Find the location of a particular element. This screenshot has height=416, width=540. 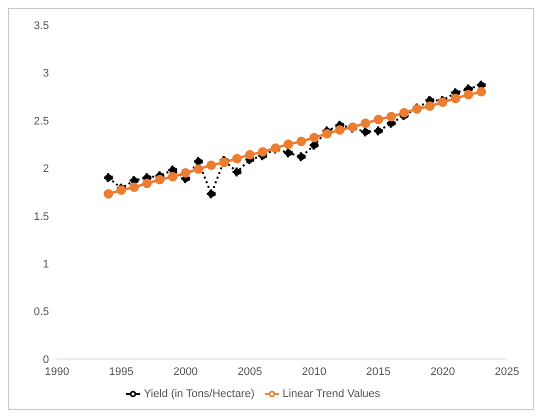

x-tick-label: 2000 is located at coordinates (185, 372).